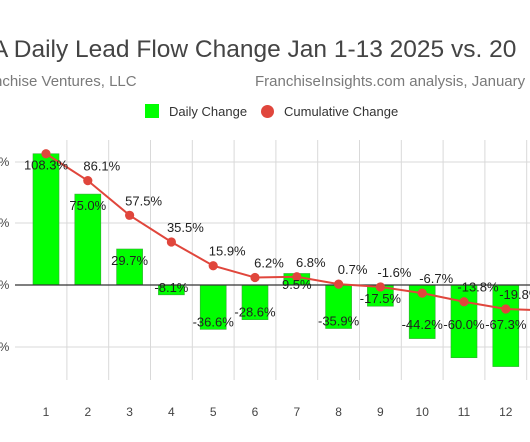 This screenshot has height=442, width=530. I want to click on bar-label-11: -60.0%, so click(464, 324).